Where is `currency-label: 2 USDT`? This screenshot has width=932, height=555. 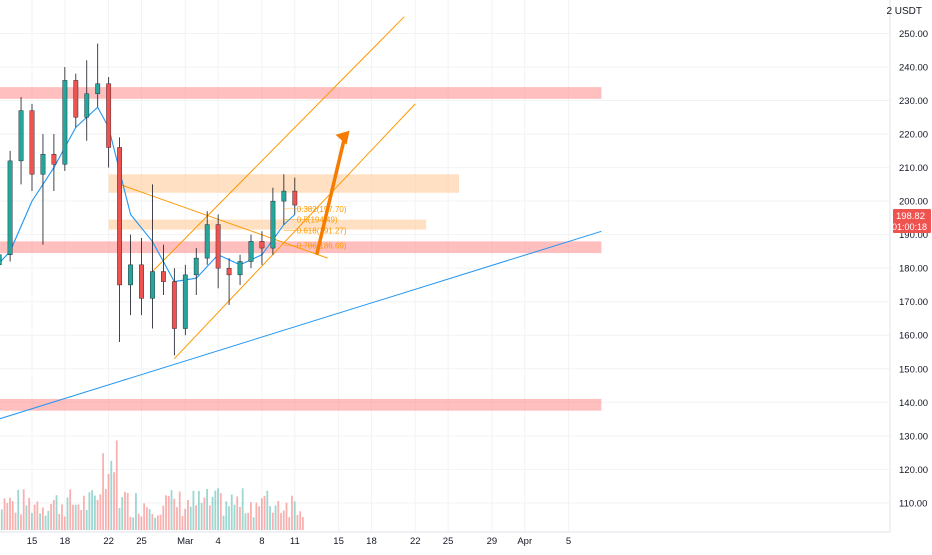 currency-label: 2 USDT is located at coordinates (904, 11).